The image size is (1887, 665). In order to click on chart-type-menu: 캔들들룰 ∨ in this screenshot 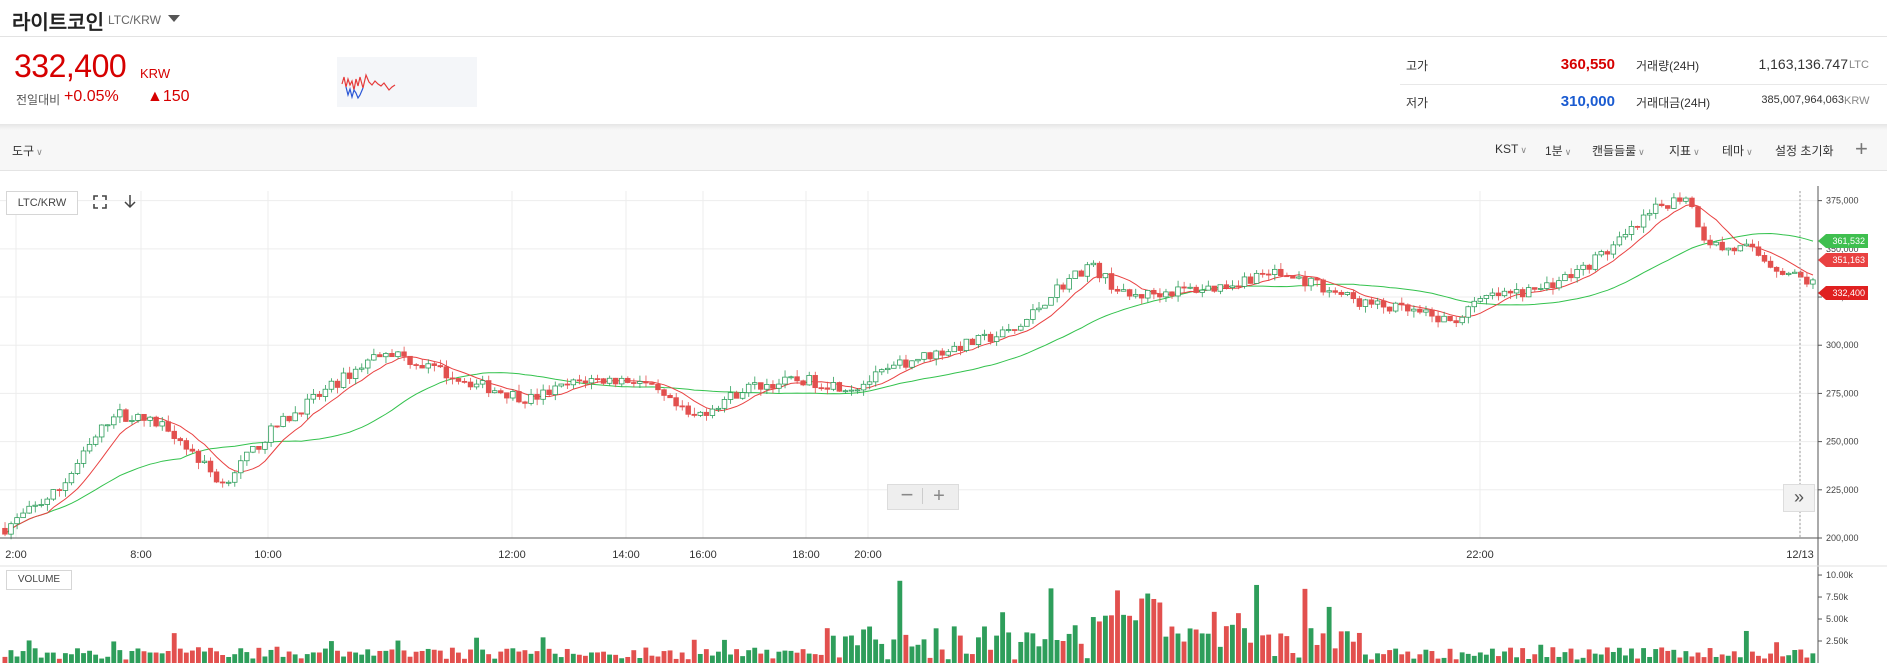, I will do `click(1618, 150)`.